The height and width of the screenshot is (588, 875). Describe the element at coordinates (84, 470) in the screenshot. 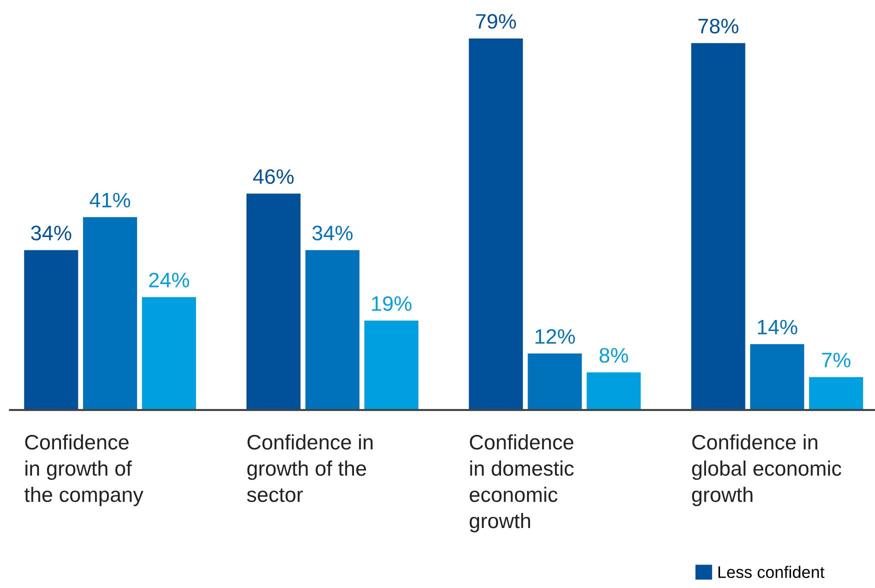

I see `x-tick-label: Confidence in growth of the company` at that location.